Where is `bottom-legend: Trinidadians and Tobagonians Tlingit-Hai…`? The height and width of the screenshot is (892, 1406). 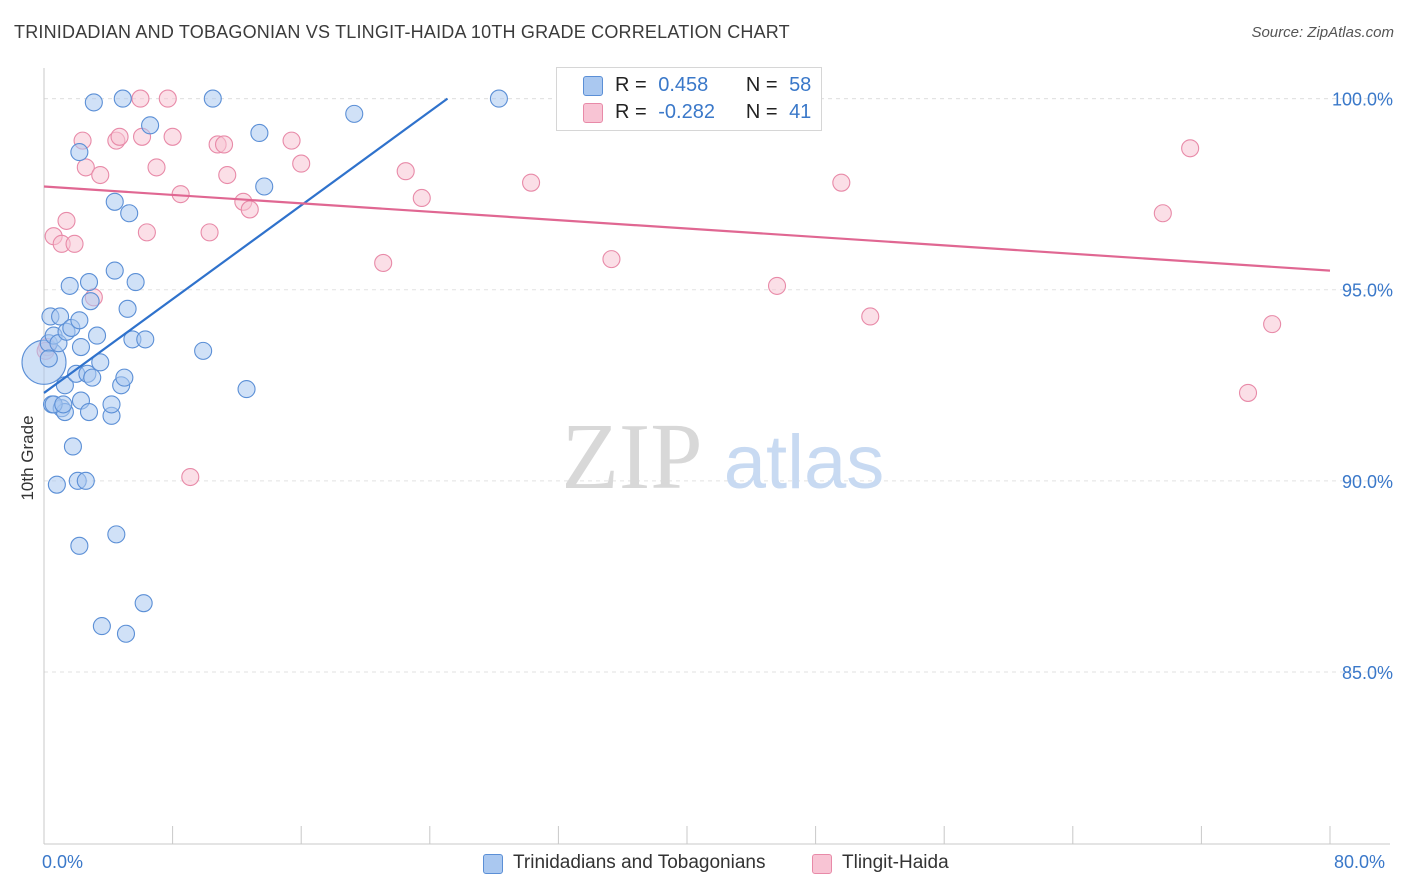
bottom-legend: Trinidadians and Tobagonians Tlingit-Hai… is located at coordinates (703, 865).